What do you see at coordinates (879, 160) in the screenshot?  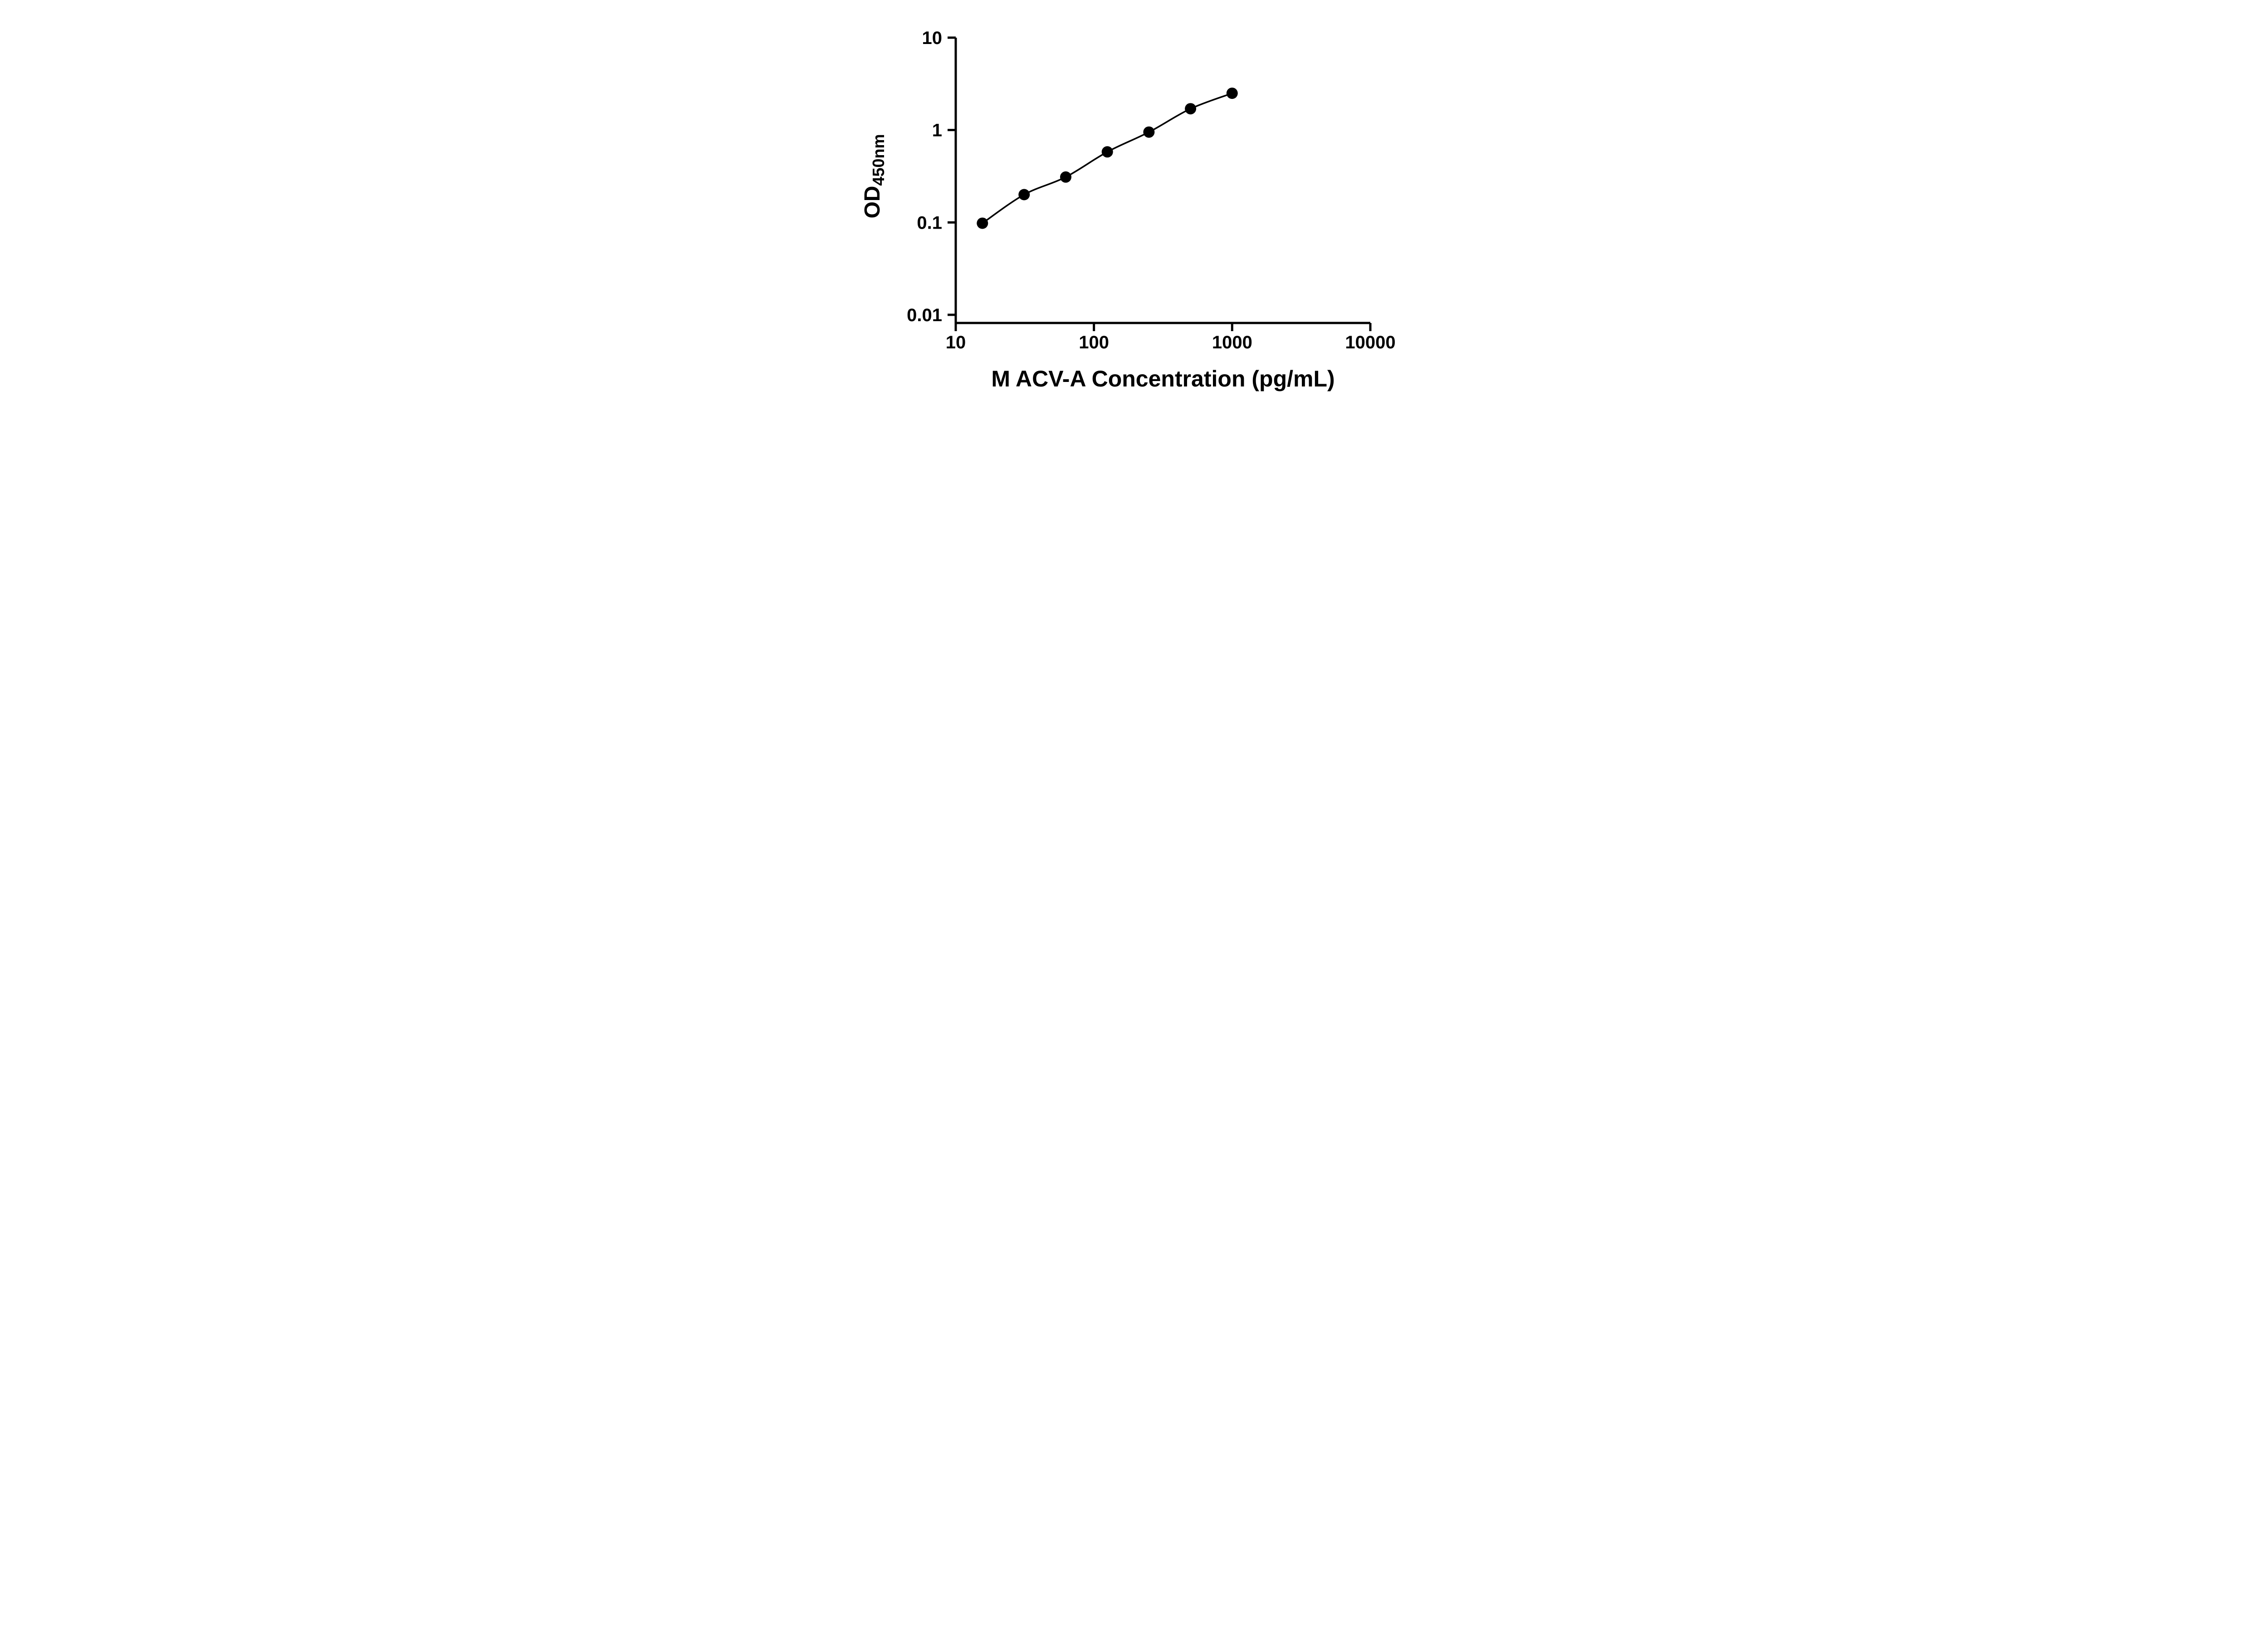 I see `y-axis-title-subscript: 450nm` at bounding box center [879, 160].